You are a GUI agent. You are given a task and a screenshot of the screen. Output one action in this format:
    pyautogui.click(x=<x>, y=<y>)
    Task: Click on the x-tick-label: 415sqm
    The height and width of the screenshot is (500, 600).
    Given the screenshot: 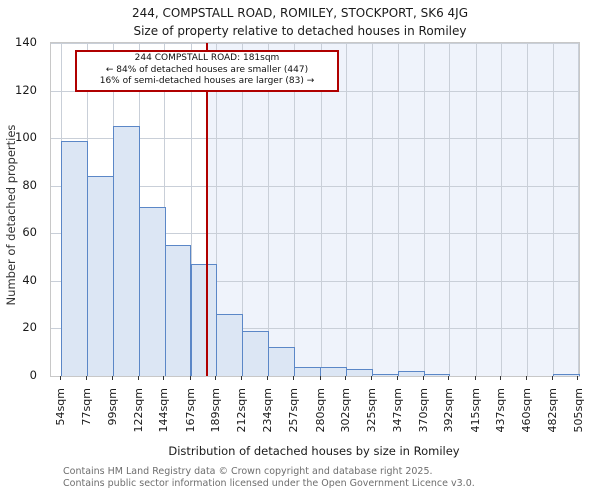 What is the action you would take?
    pyautogui.click(x=475, y=410)
    